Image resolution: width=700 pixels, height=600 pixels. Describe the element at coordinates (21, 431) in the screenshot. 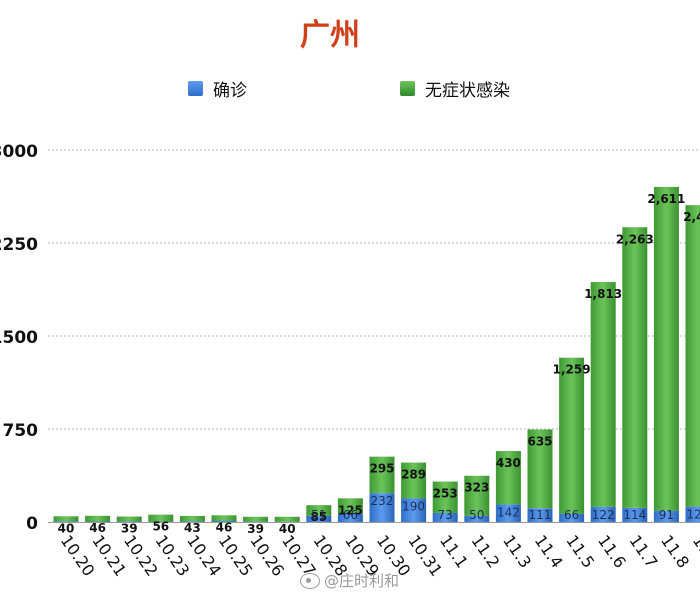

I see `y-tick-label: 750` at that location.